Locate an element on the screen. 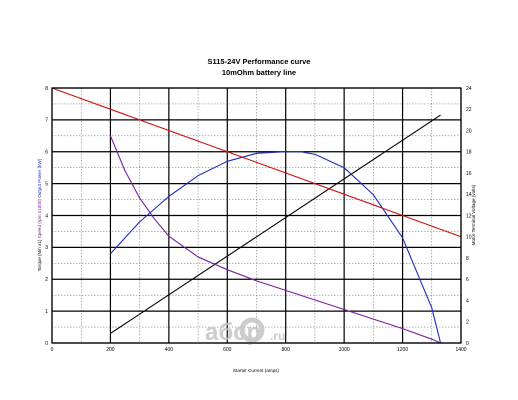 The image size is (518, 400). x-axis-label: Starter Current (amps) is located at coordinates (256, 370).